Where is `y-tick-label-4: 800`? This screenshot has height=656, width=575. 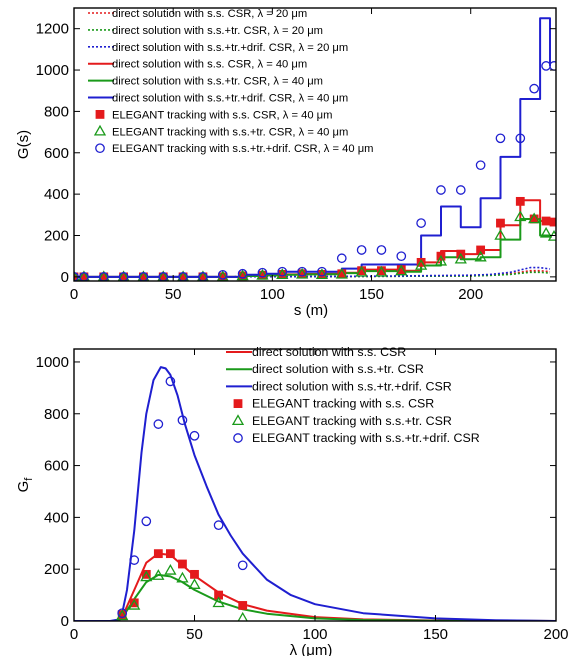
y-tick-label-4: 800 is located at coordinates (56, 414).